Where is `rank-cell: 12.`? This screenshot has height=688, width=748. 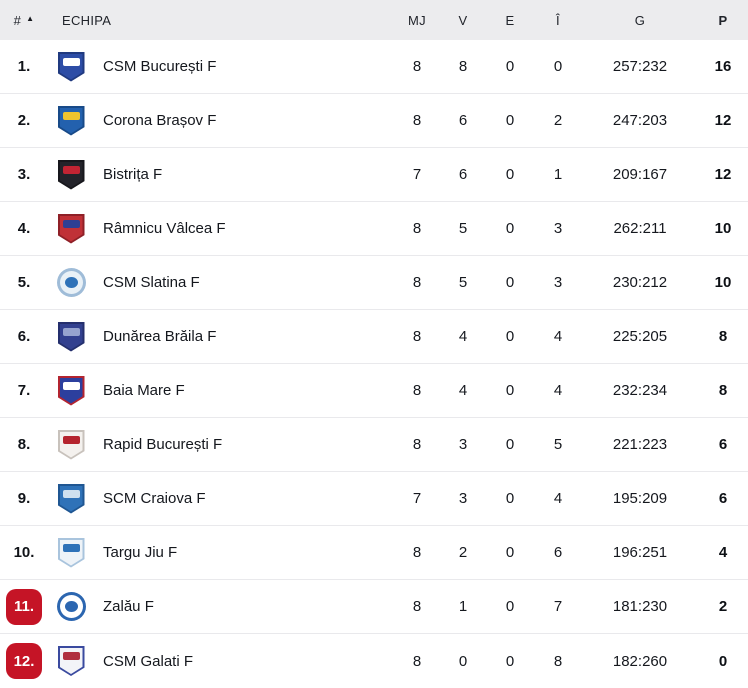
rank-cell: 12. is located at coordinates (24, 661).